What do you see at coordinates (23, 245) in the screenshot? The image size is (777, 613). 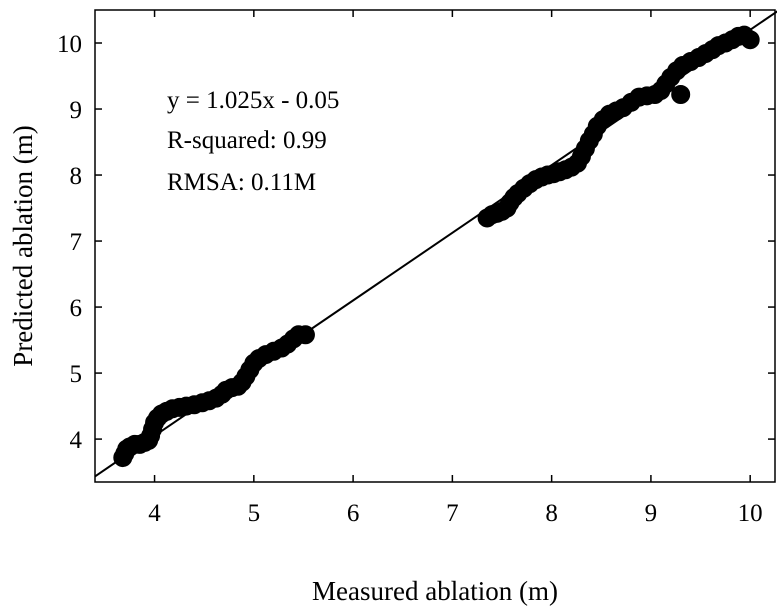 I see `y-axis-title: Predicted ablation (m)` at bounding box center [23, 245].